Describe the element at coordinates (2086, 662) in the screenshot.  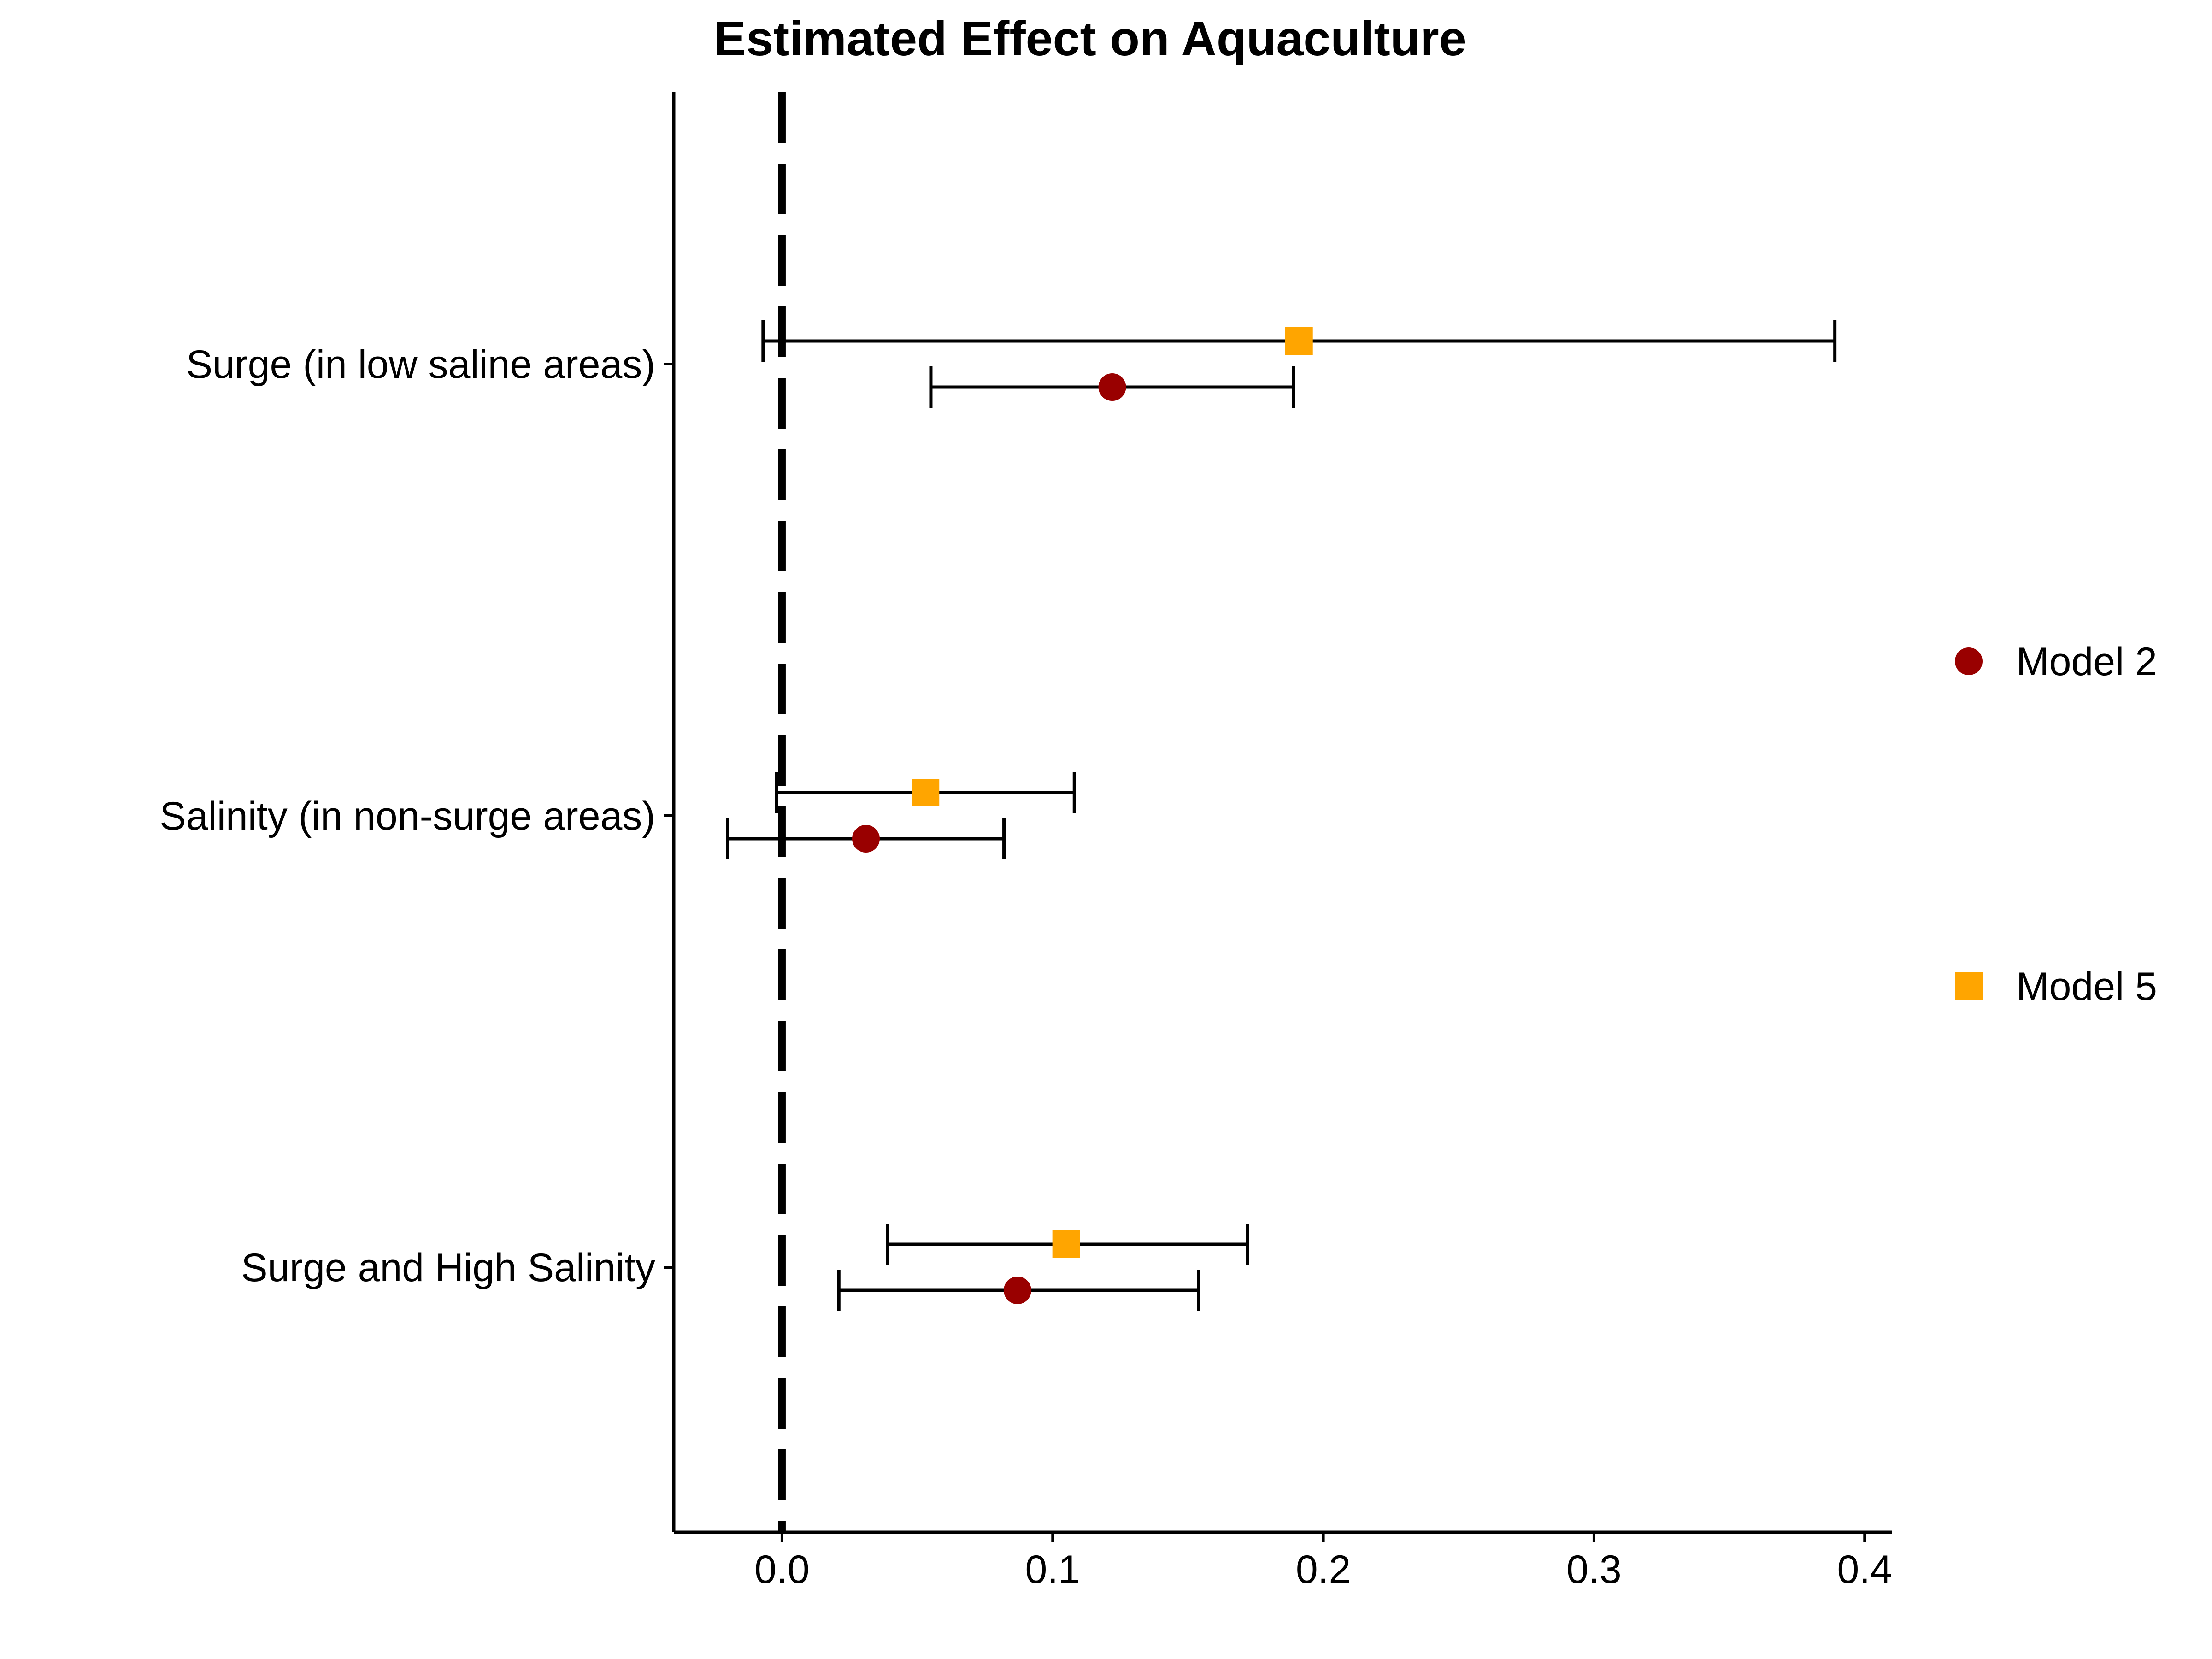
I see `legend-label: Model 2` at that location.